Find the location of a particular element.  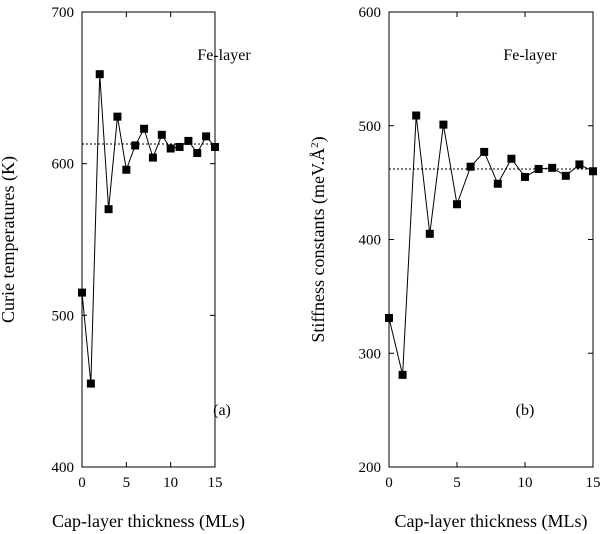

y-axis-label: Stiffness constants (meV.Å2) is located at coordinates (318, 239).